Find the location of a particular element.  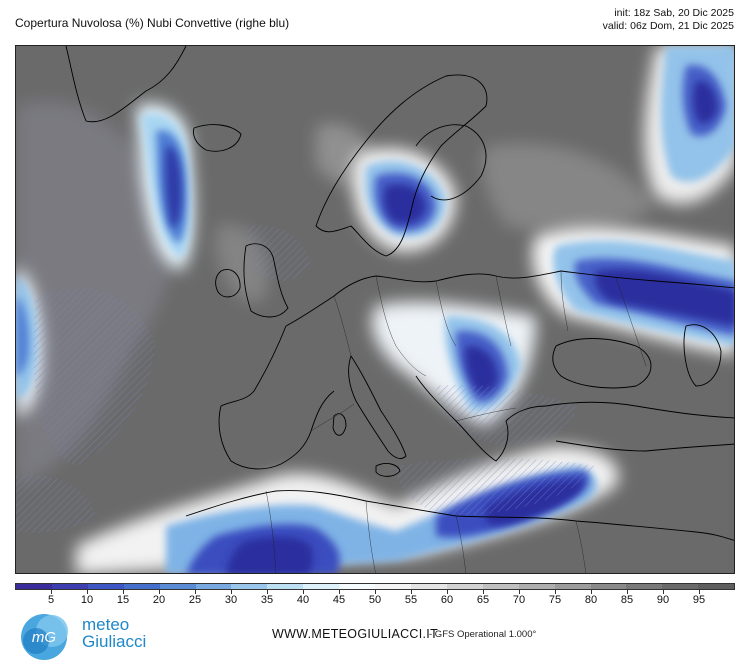

colorbar-tick-label: 50 is located at coordinates (375, 600).